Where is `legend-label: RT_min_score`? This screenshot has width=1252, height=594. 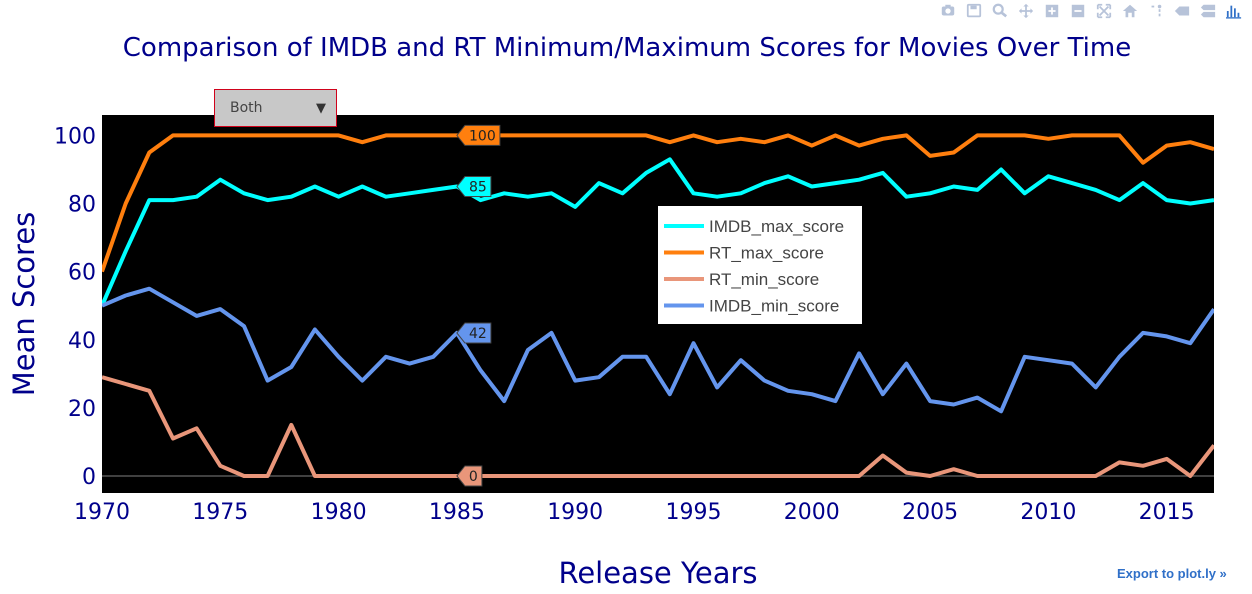
legend-label: RT_min_score is located at coordinates (764, 279).